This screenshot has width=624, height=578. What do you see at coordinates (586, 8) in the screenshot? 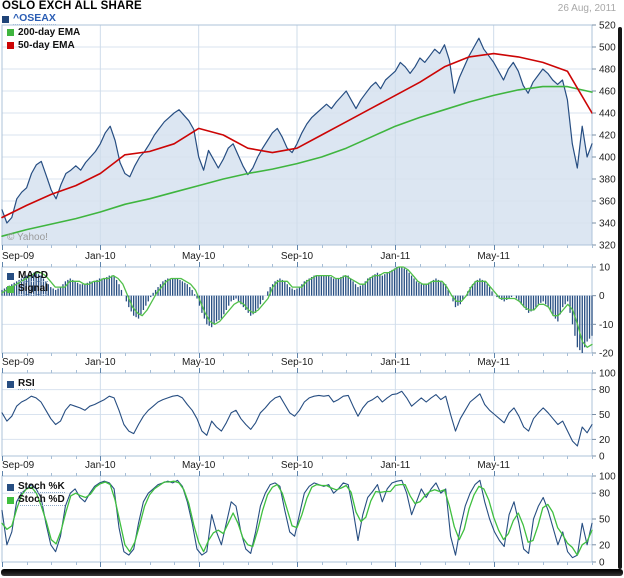
I see `chart-date: 26 Aug, 2011` at bounding box center [586, 8].